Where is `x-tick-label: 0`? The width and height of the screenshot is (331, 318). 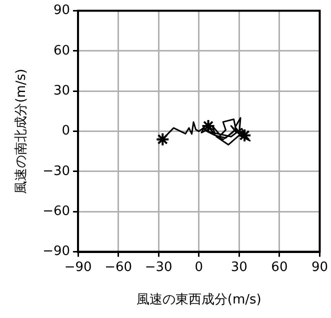
x-tick-label: 0 is located at coordinates (199, 267).